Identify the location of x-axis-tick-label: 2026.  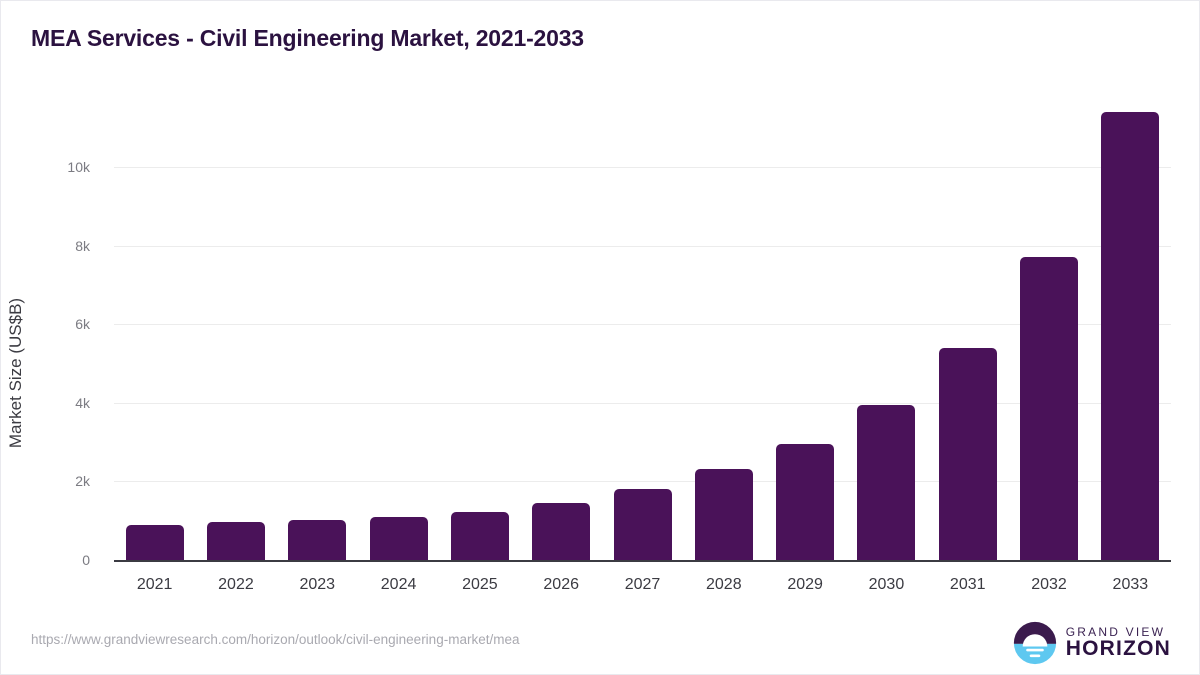
(561, 584).